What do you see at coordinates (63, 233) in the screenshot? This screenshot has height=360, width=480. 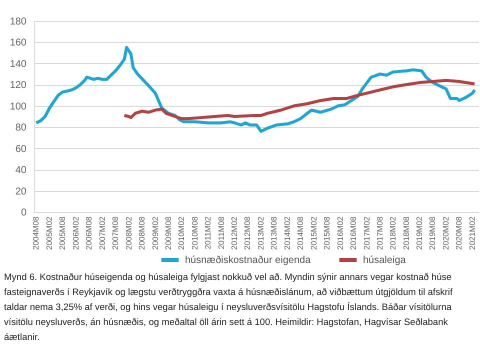 I see `x-tick-label: 2005M08` at bounding box center [63, 233].